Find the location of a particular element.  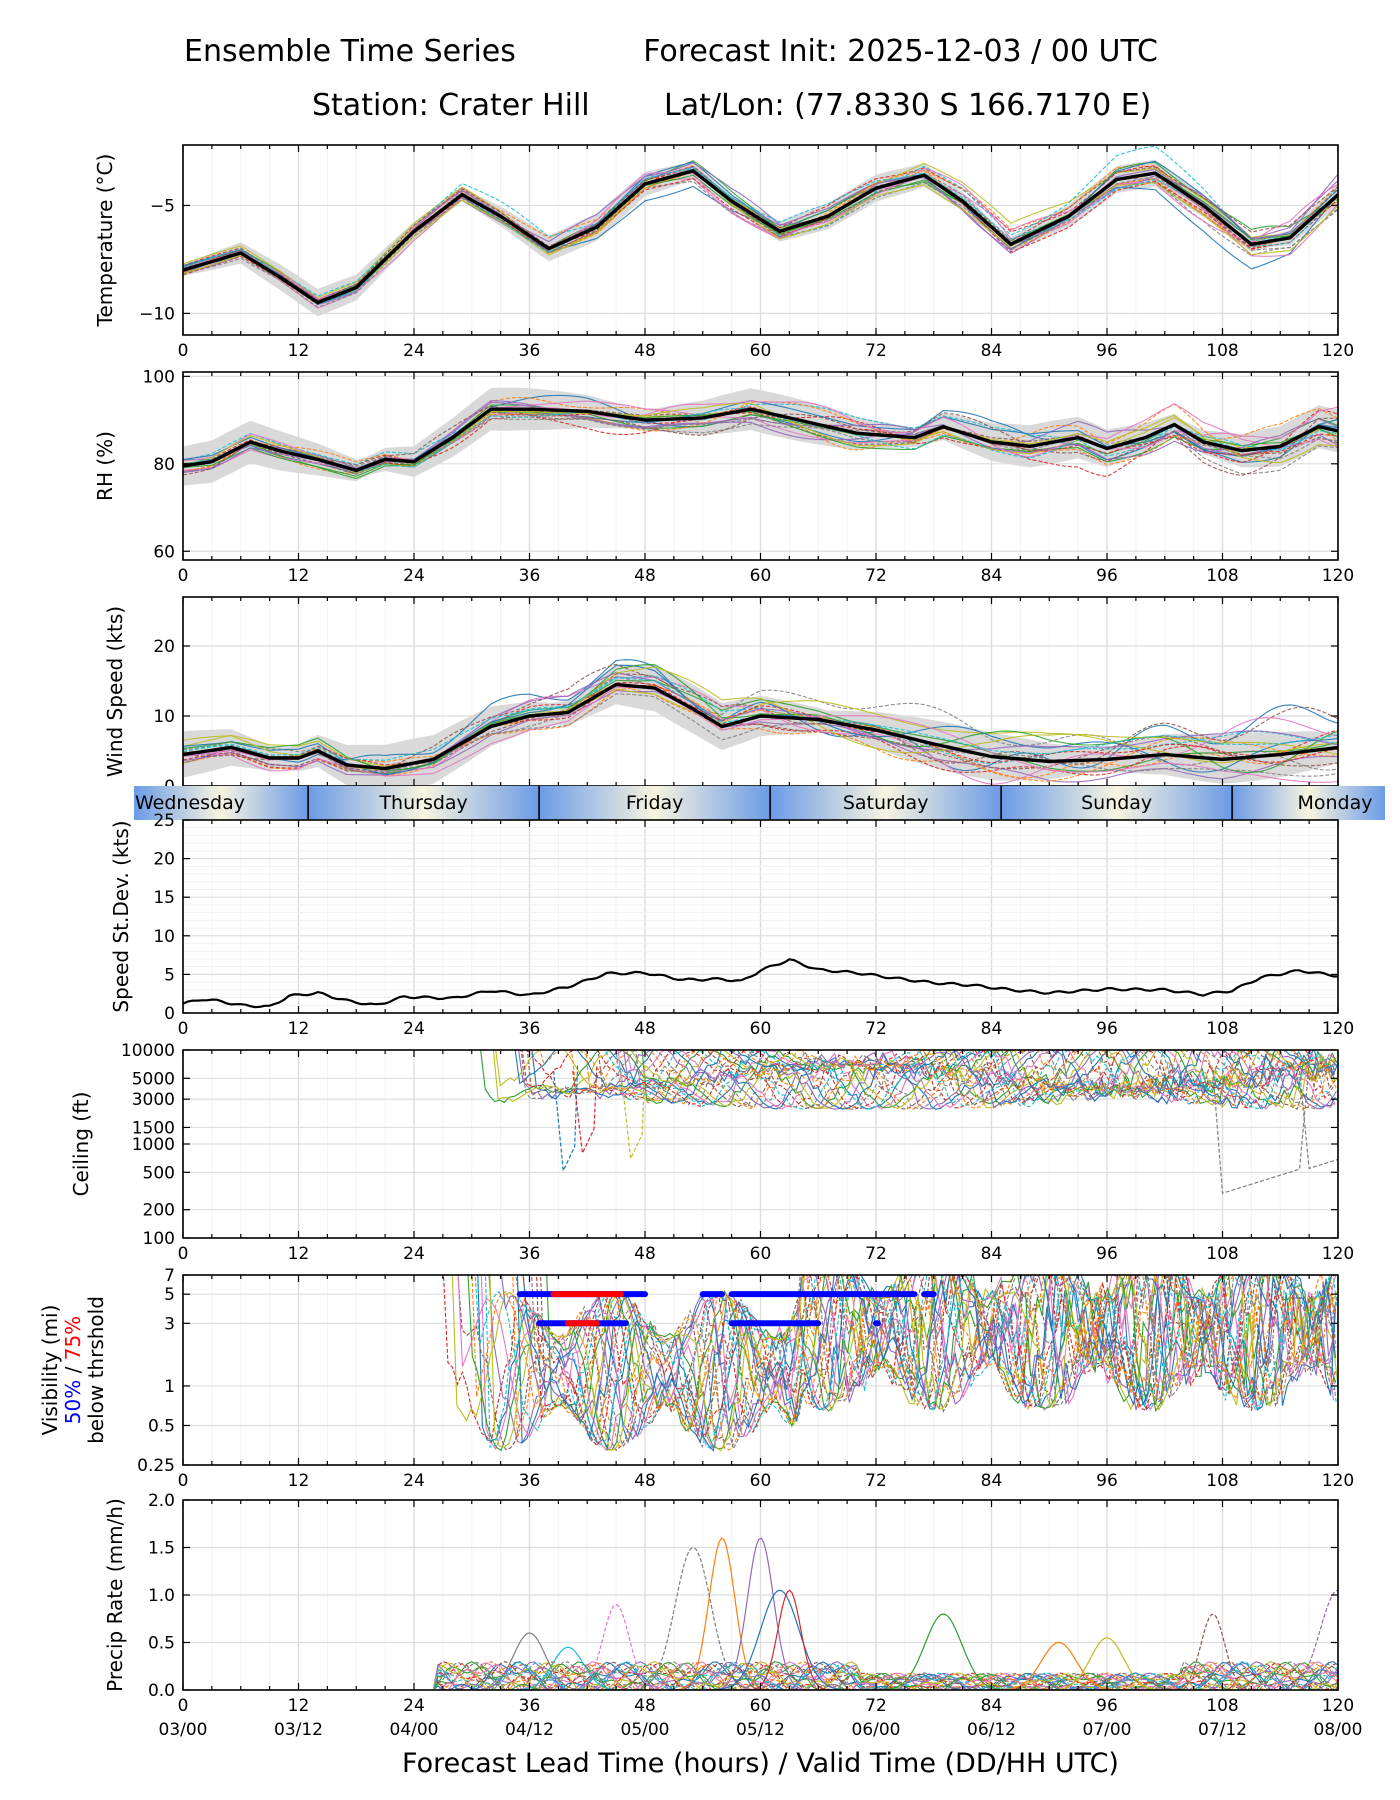

day-label: Wednesday is located at coordinates (190, 803).